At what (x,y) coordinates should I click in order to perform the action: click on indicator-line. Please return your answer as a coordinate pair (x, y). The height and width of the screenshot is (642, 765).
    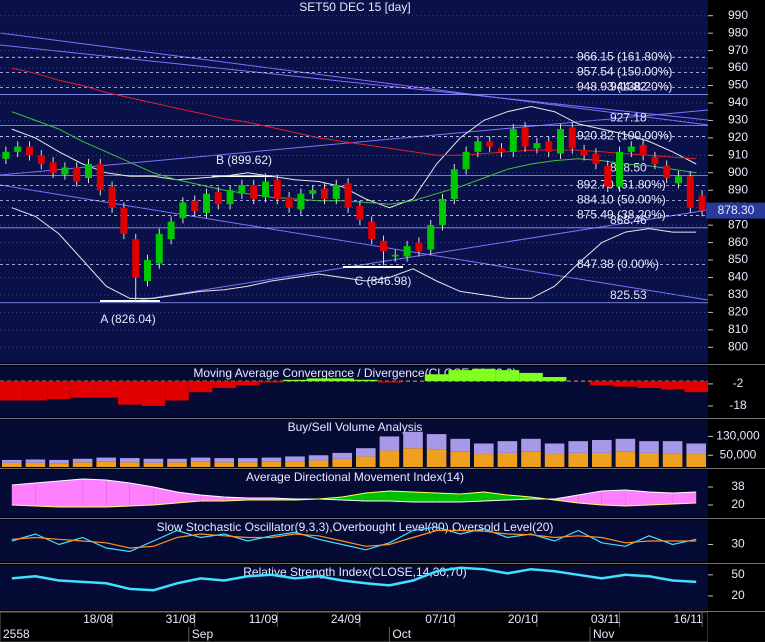
    Looking at the image, I should click on (354, 579).